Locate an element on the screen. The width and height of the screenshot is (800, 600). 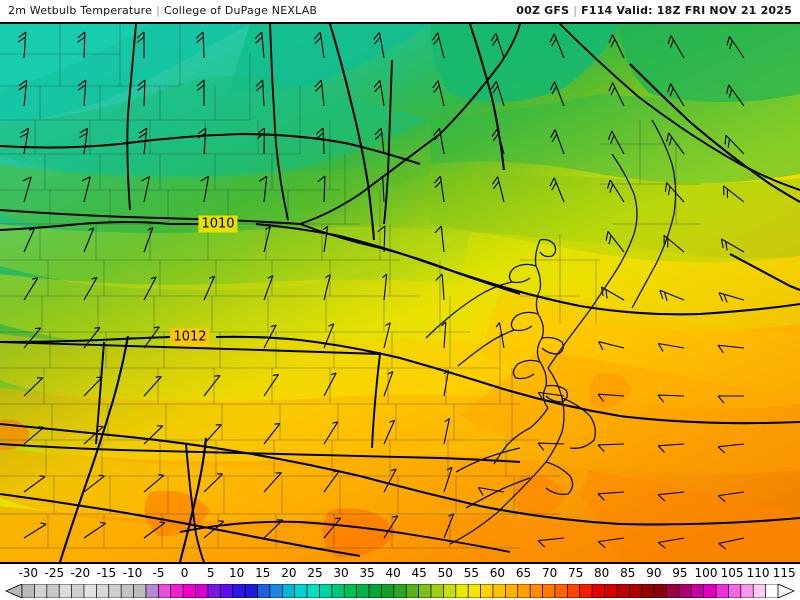
colorbar-tick: 5 is located at coordinates (210, 573).